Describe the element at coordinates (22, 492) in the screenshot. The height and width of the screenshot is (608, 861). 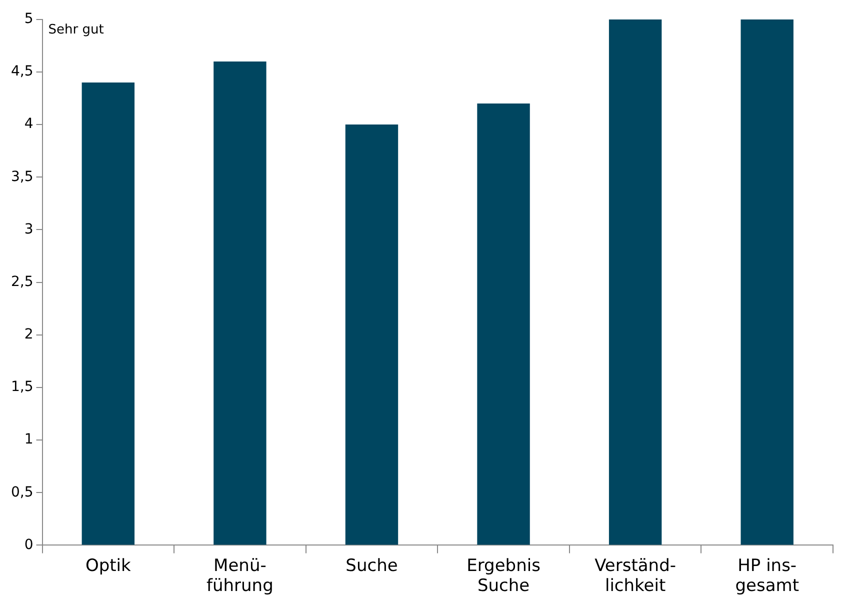
I see `y-tick-label: 0,5` at that location.